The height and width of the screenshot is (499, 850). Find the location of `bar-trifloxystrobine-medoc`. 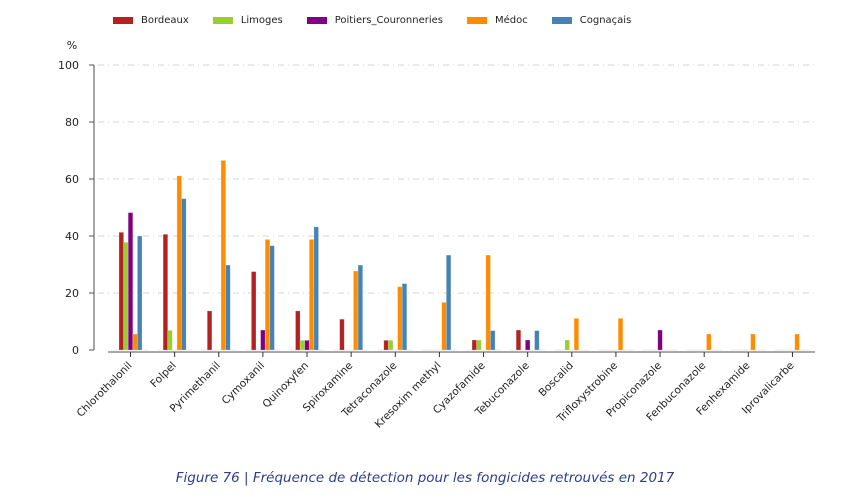

bar-trifloxystrobine-medoc is located at coordinates (620, 334).